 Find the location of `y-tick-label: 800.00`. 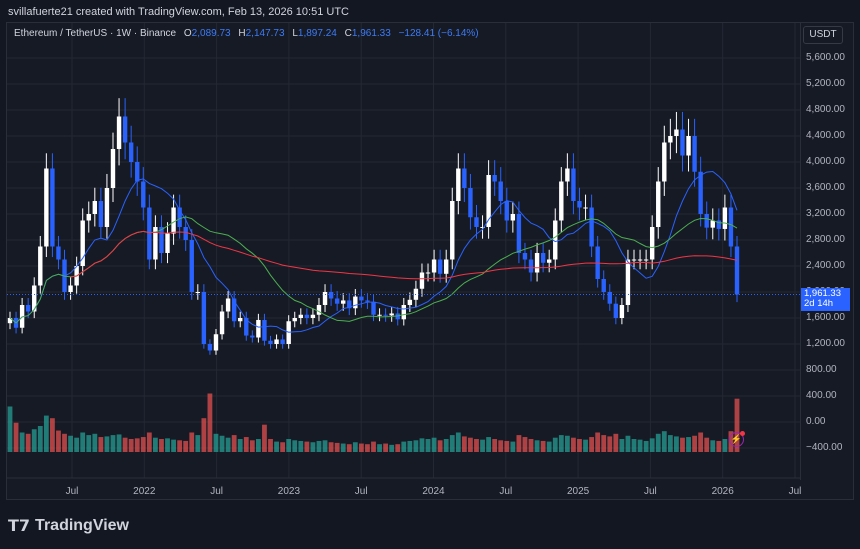

y-tick-label: 800.00 is located at coordinates (821, 369).